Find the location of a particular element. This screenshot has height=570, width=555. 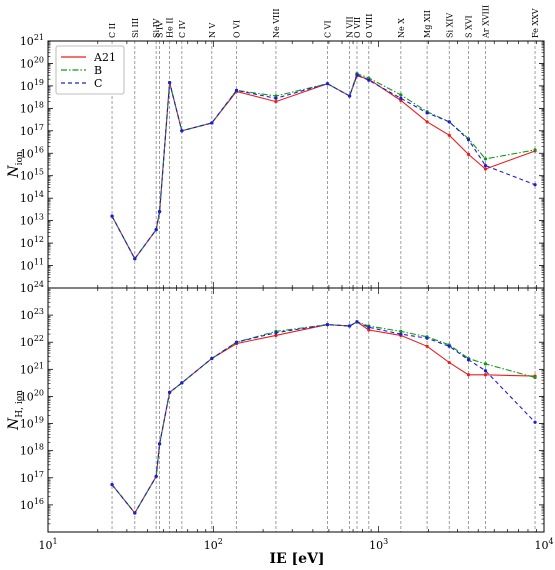

y-tick-label: 1015 is located at coordinates (32, 175).